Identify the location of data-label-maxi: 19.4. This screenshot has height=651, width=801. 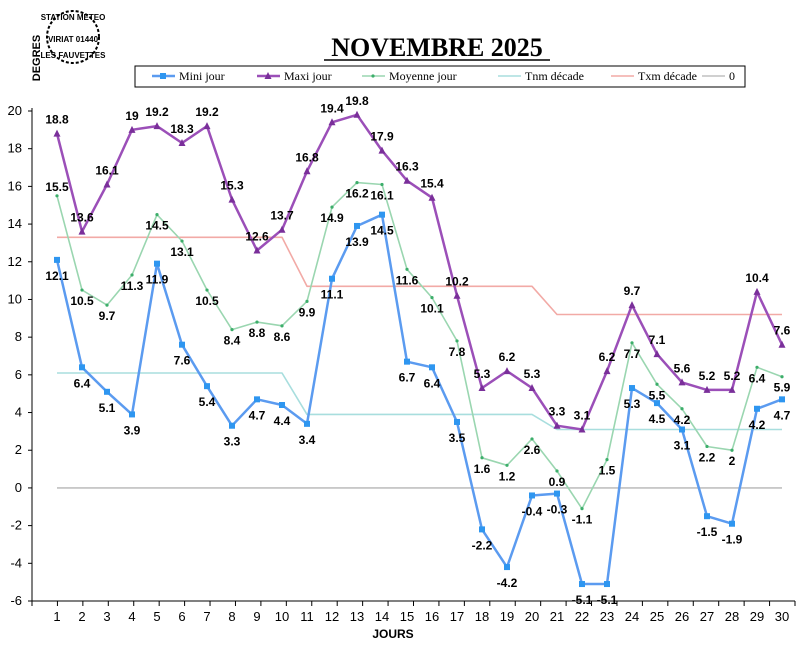
(332, 108).